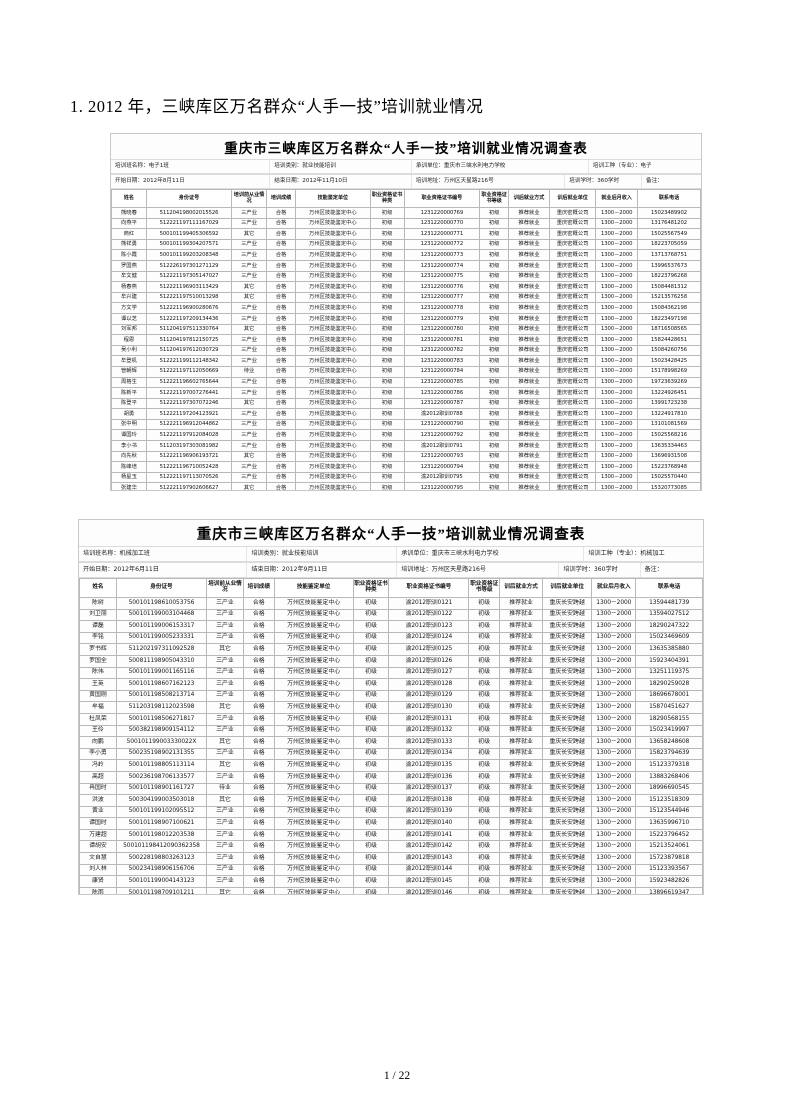 This screenshot has width=794, height=1108. What do you see at coordinates (189, 234) in the screenshot?
I see `table-cell: 500101199405306592` at bounding box center [189, 234].